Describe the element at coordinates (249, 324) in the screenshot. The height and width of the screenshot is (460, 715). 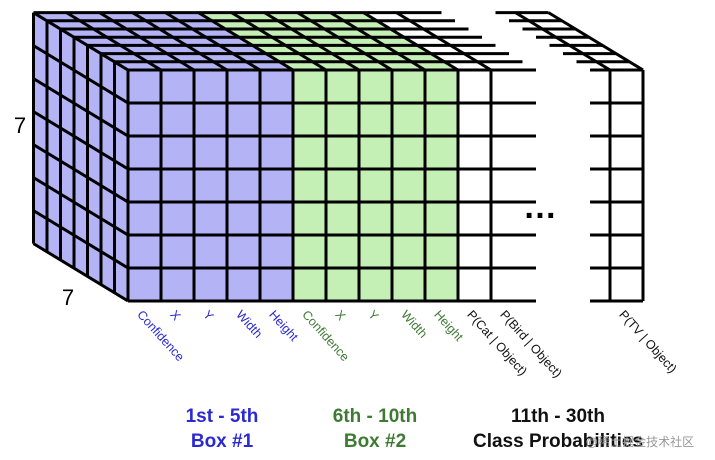
I see `channel-label-4: Width` at that location.